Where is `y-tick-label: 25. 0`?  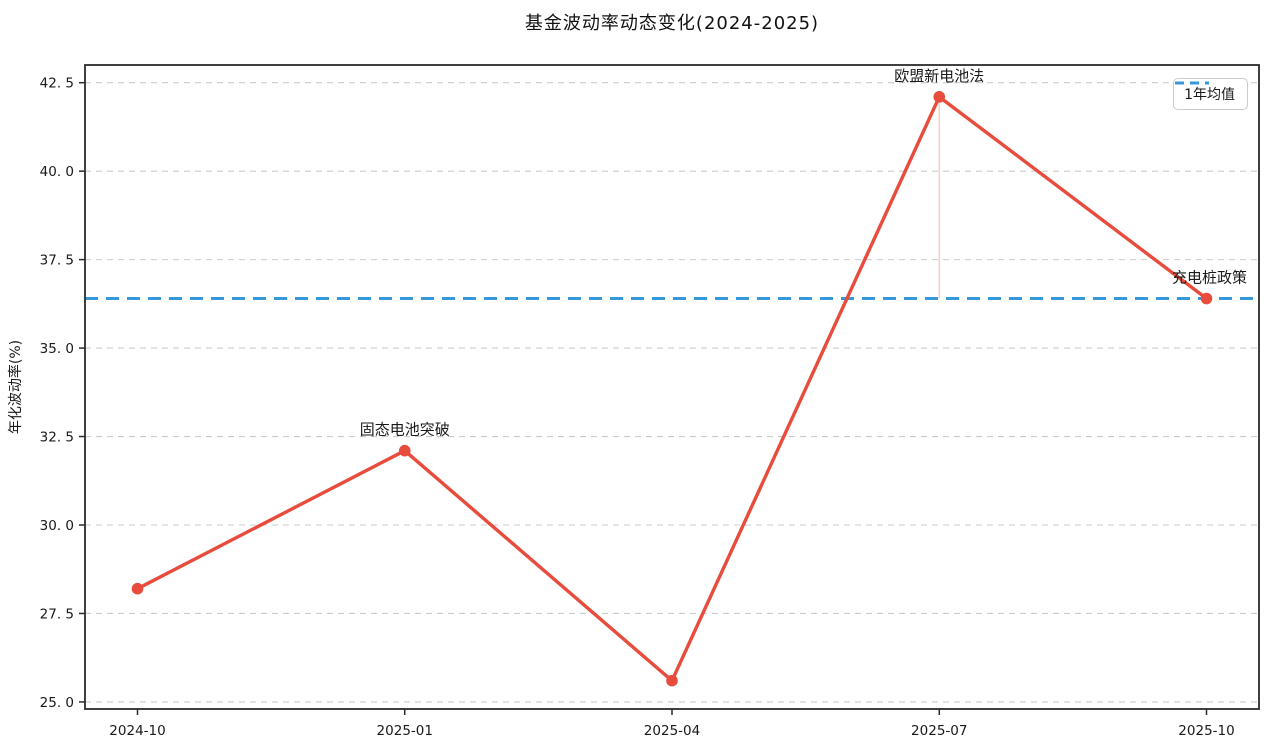
y-tick-label: 25. 0 is located at coordinates (57, 703).